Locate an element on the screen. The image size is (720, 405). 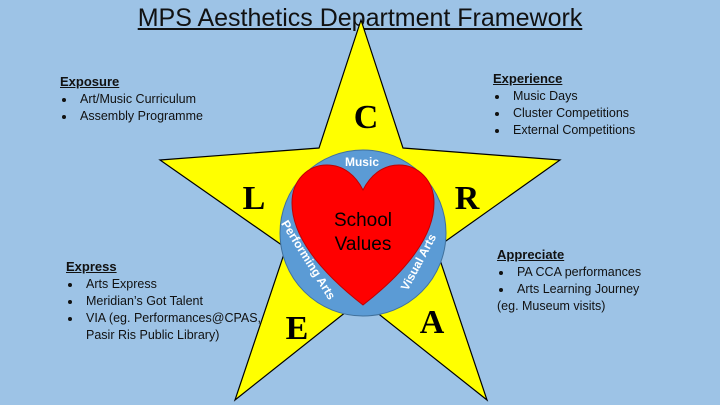
heart-label-line2: Values is located at coordinates (363, 244).